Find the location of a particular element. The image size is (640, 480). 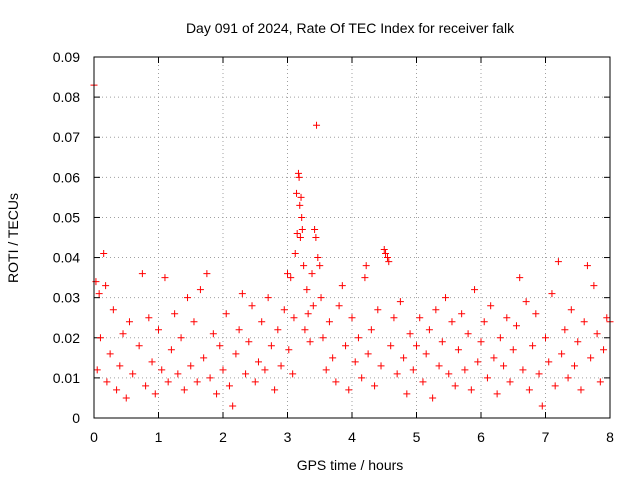

y-tick-label: 0.01 is located at coordinates (66, 378).